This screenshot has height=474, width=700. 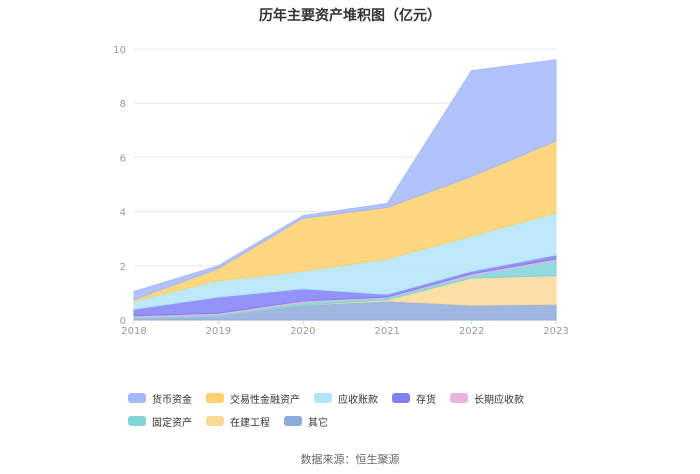 I want to click on legend-label: 其它, so click(x=318, y=423).